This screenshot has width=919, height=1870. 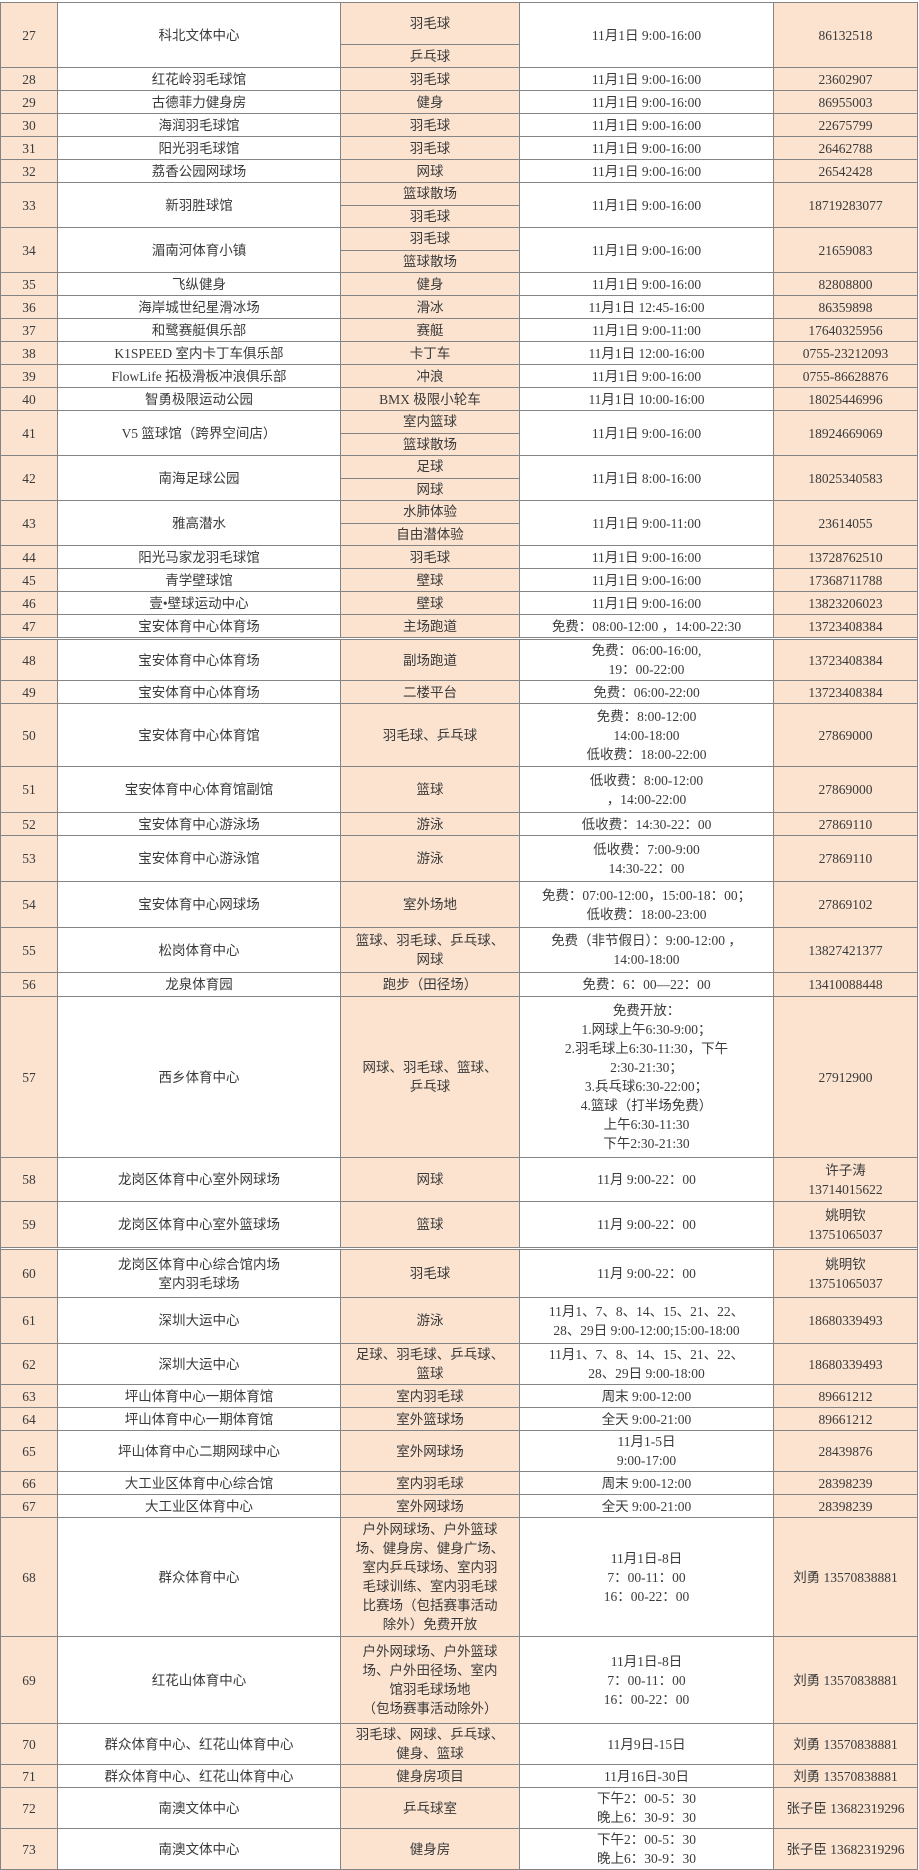 I want to click on table-row: 63 坪山体育中心一期体育馆 室内羽毛球 周末 9:00-12:00 89661212, so click(x=459, y=1396).